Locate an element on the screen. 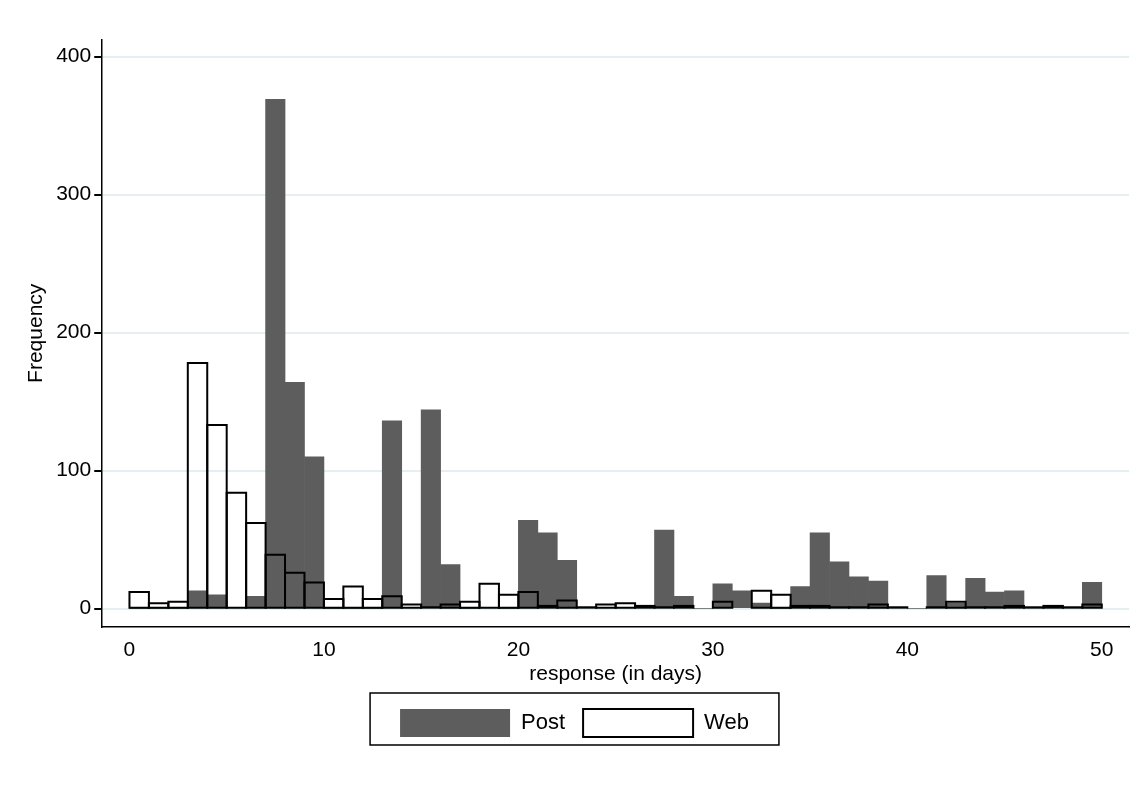 The width and height of the screenshot is (1144, 787). x-tick-label: 40 is located at coordinates (907, 648).